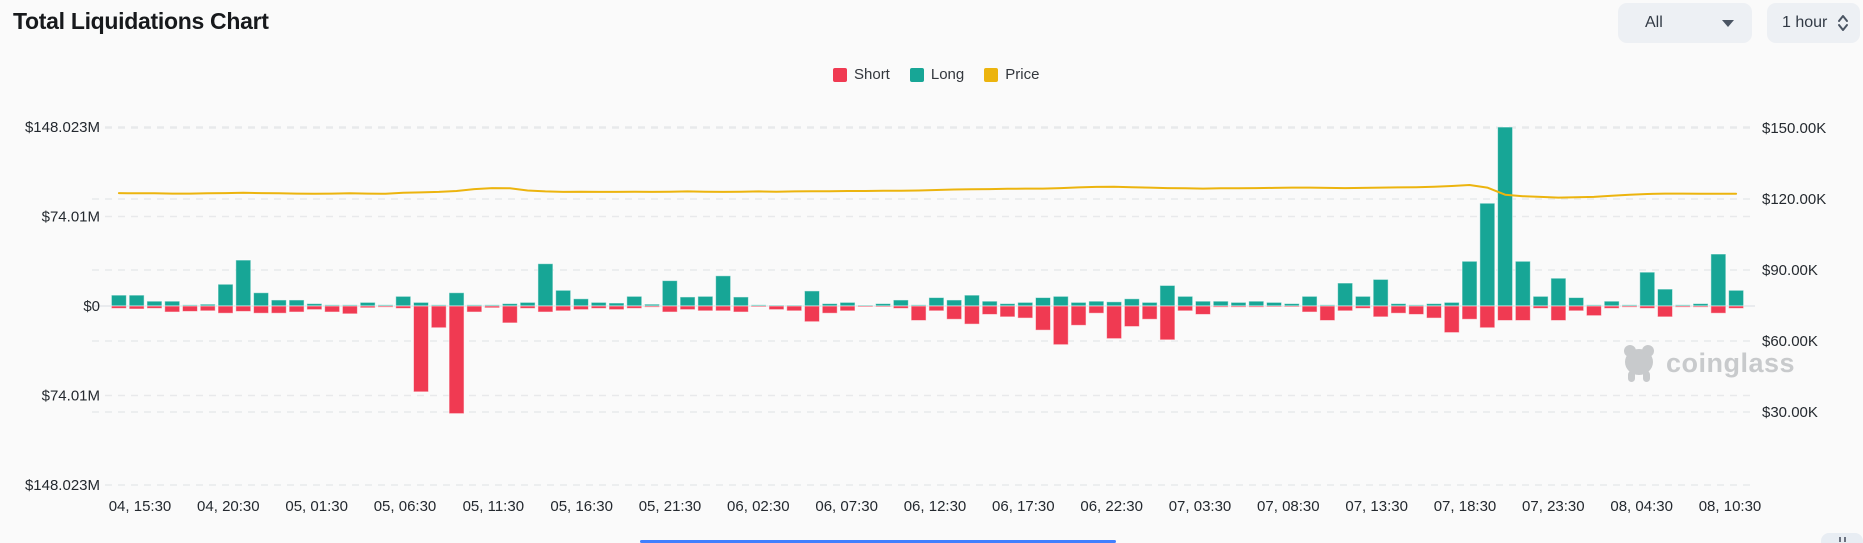 The image size is (1863, 543). Describe the element at coordinates (670, 506) in the screenshot. I see `x-axis-label: 05, 21:30` at that location.